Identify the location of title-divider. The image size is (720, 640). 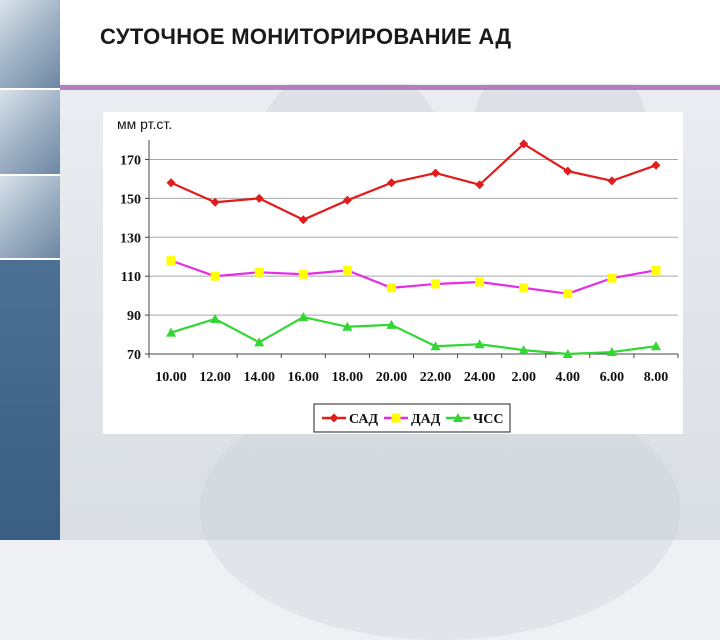
(390, 87).